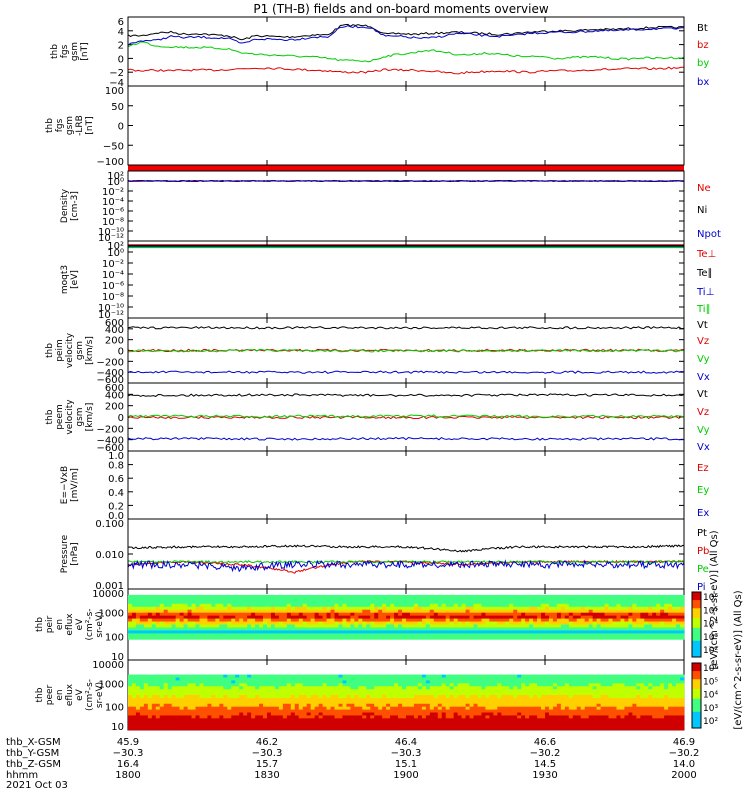  Describe the element at coordinates (406, 168) in the screenshot. I see `lrb-red-band` at that location.